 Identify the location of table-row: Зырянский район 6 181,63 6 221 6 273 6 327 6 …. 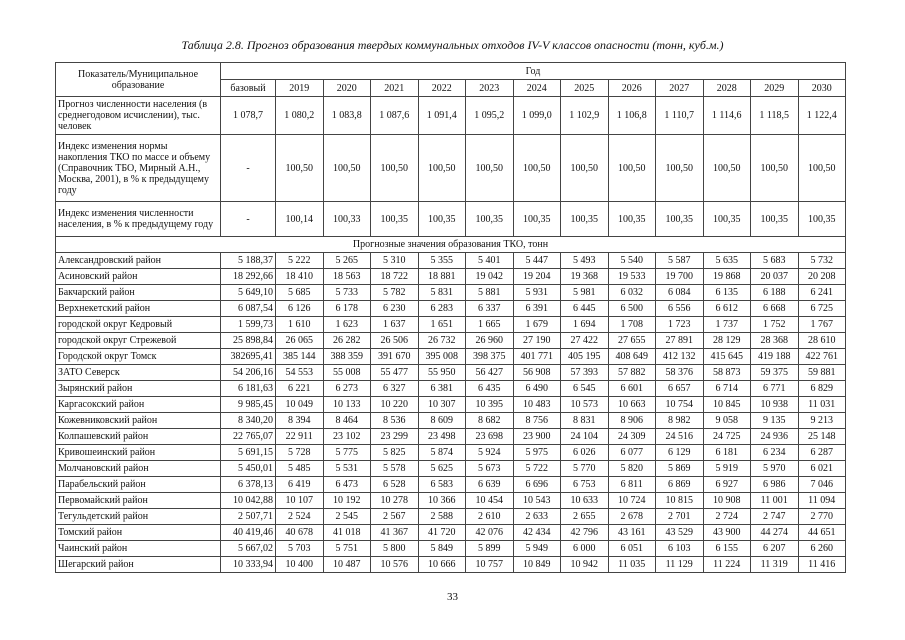
(450, 388).